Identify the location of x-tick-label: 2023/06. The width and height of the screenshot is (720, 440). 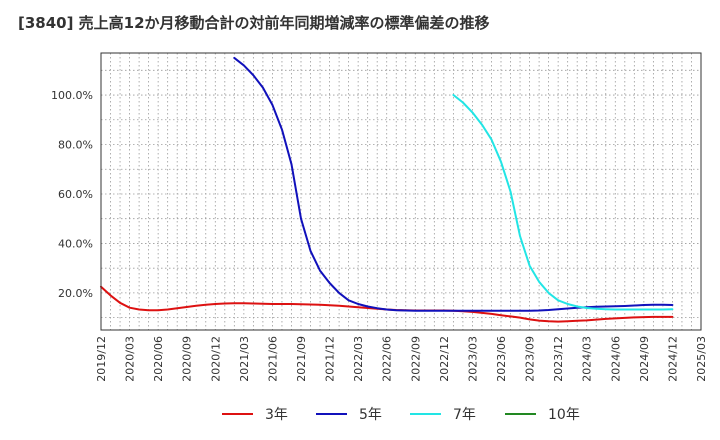
(501, 359).